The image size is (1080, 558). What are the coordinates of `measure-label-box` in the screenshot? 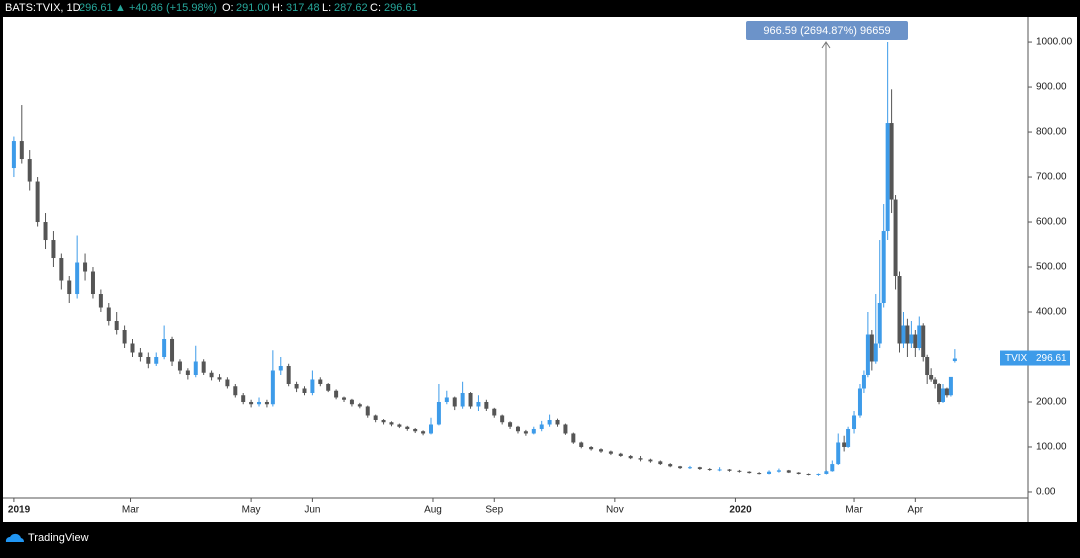 It's located at (827, 30).